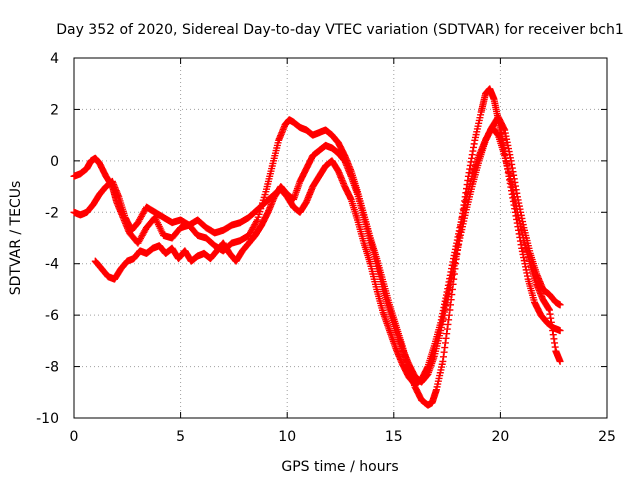 This screenshot has height=480, width=640. What do you see at coordinates (52, 265) in the screenshot?
I see `y-tick-label: -4` at bounding box center [52, 265].